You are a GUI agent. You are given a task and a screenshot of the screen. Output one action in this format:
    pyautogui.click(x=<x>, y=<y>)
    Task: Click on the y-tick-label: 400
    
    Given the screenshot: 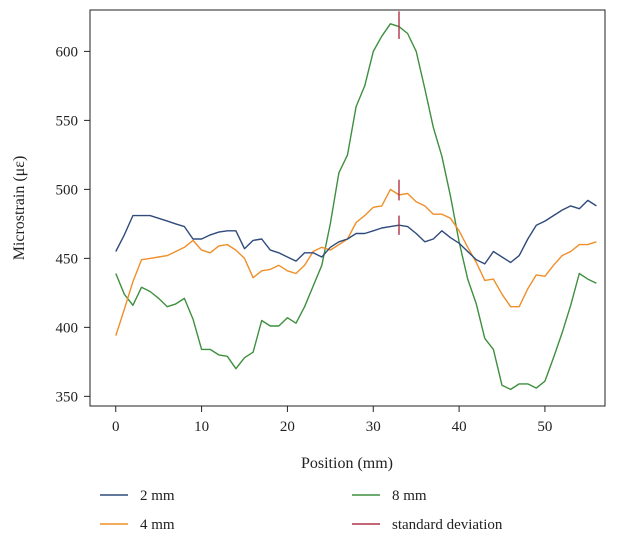 What is the action you would take?
    pyautogui.click(x=67, y=328)
    